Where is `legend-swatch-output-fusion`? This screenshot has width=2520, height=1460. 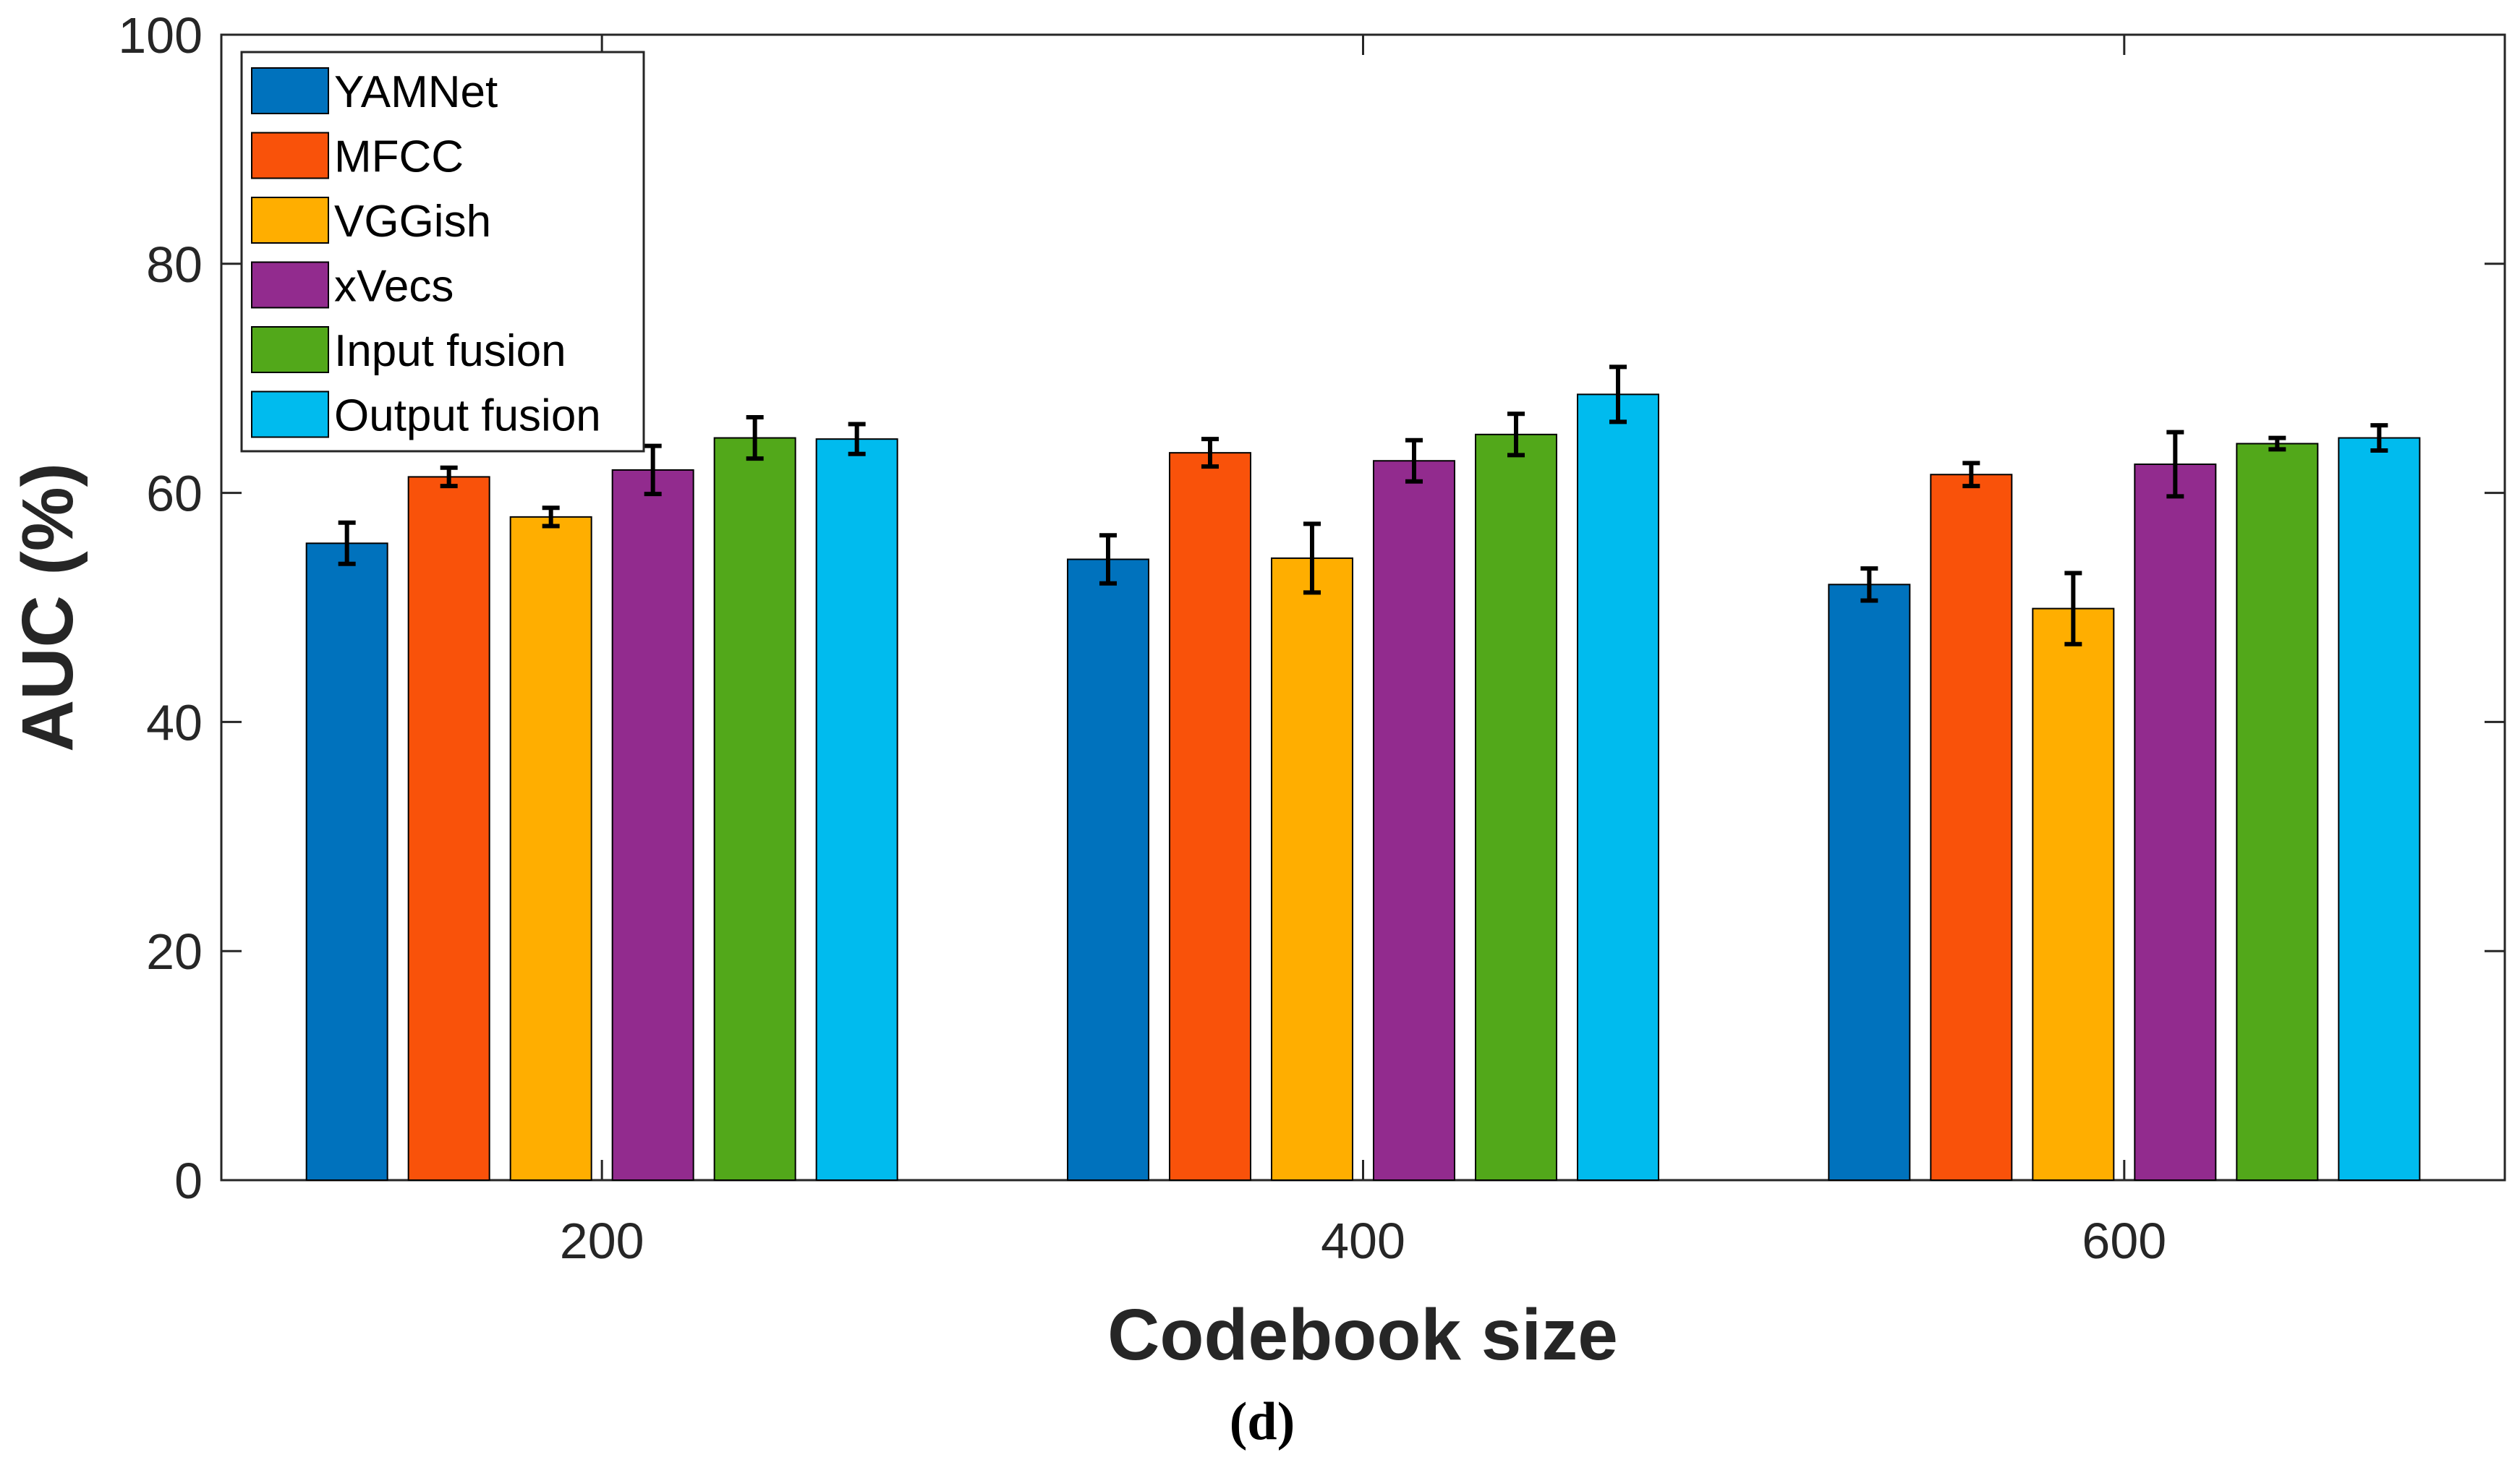 legend-swatch-output-fusion is located at coordinates (290, 414).